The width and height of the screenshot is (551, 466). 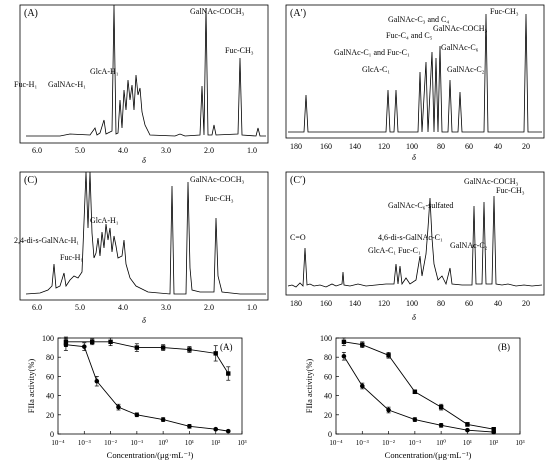 What do you see at coordinates (326, 303) in the screenshot?
I see `x-tick-label: 160` at bounding box center [326, 303].